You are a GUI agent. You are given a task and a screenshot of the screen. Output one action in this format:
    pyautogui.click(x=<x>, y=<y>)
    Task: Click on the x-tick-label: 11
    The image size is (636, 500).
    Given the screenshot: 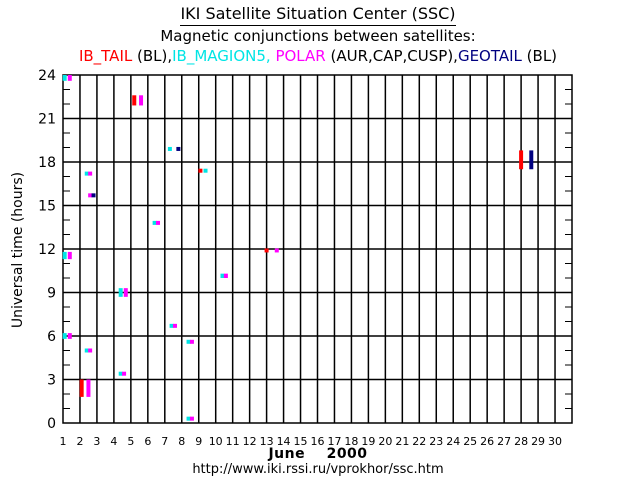 What is the action you would take?
    pyautogui.click(x=233, y=441)
    